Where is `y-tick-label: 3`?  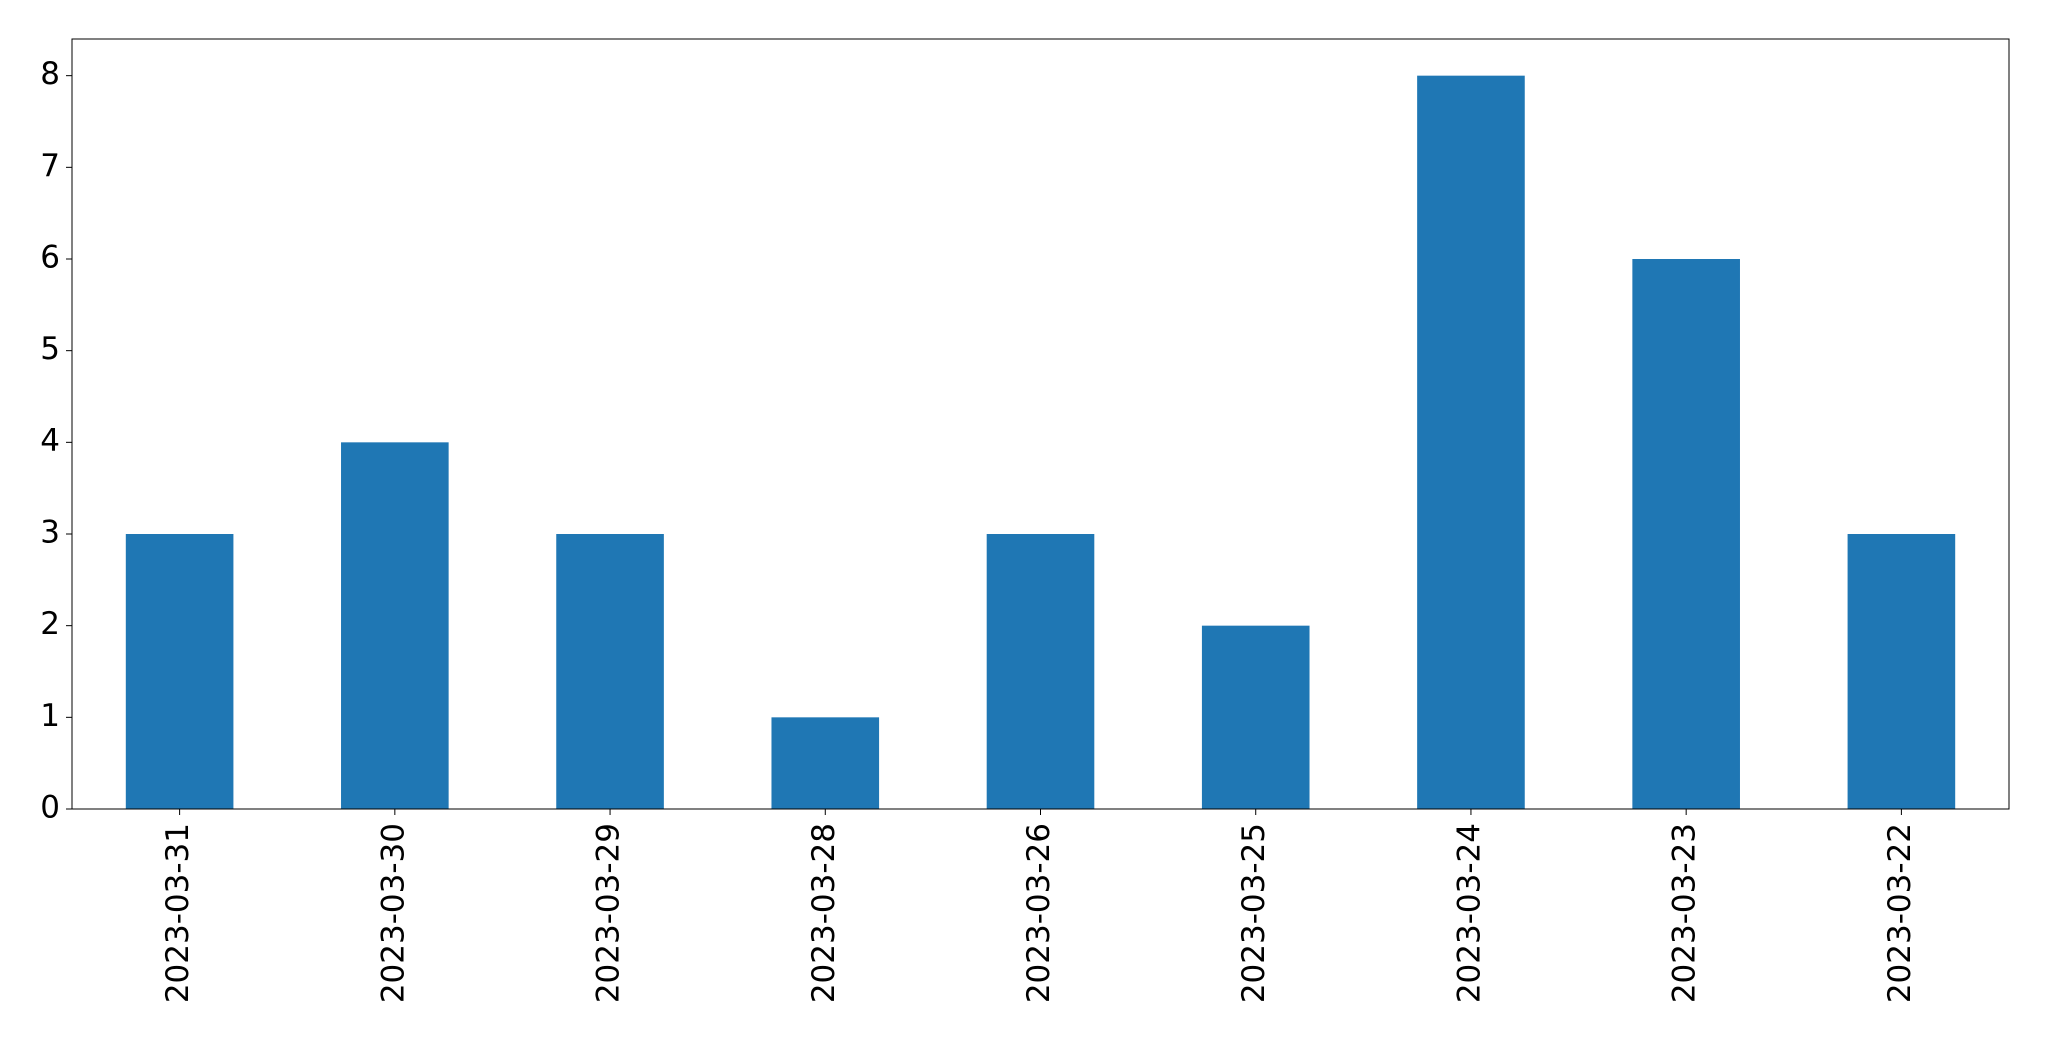
y-tick-label: 3 is located at coordinates (50, 533).